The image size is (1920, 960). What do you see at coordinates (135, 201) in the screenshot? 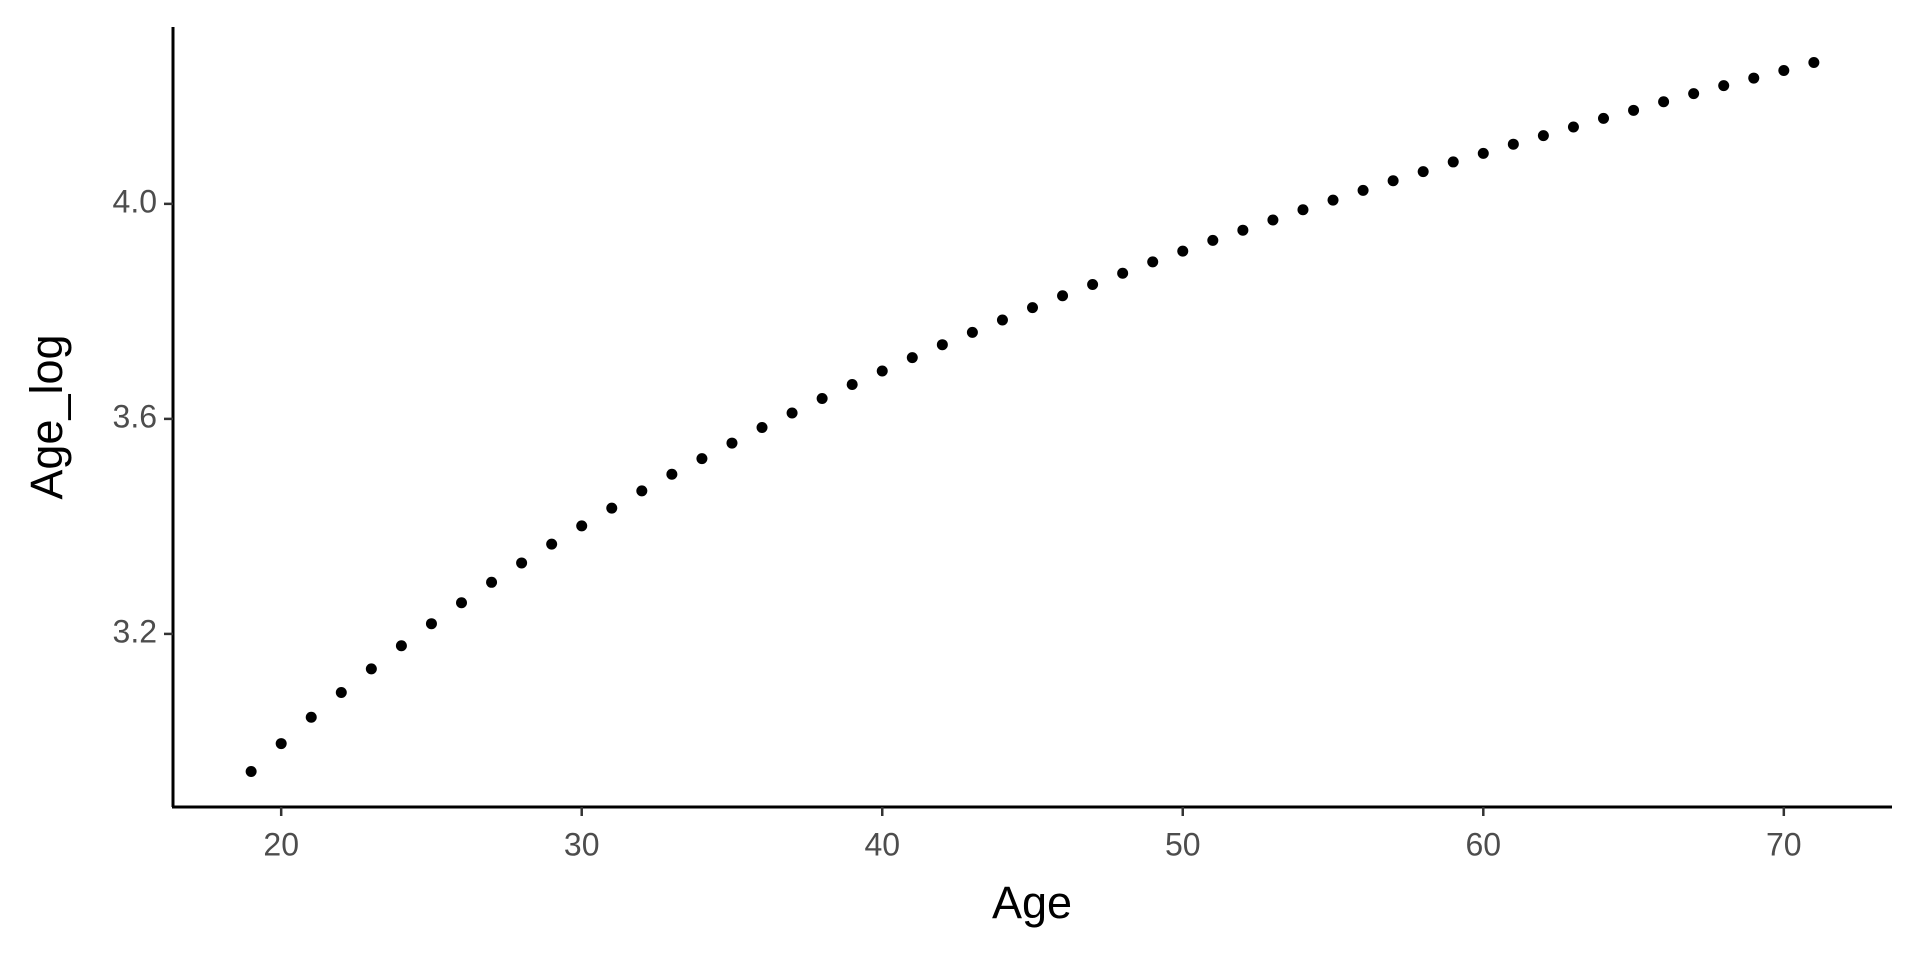
I see `y-tick-label: 4.0` at bounding box center [135, 201].